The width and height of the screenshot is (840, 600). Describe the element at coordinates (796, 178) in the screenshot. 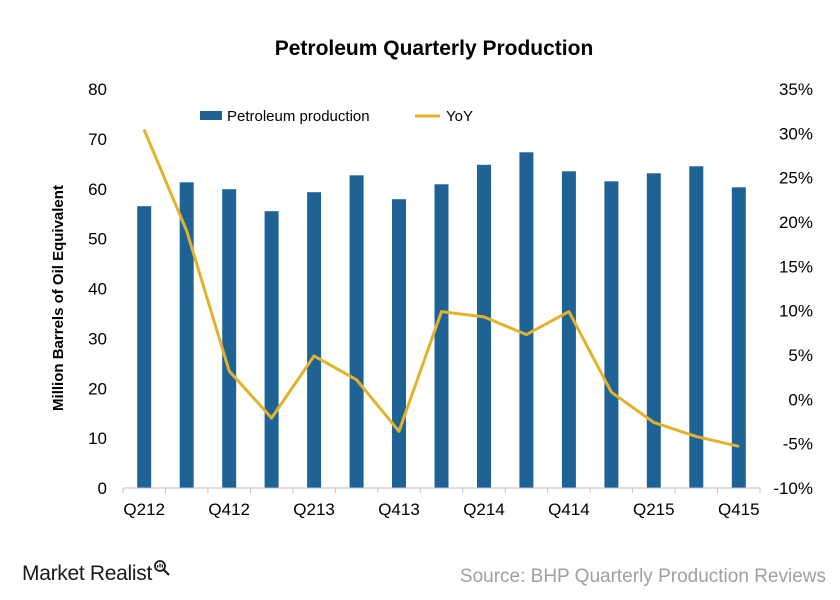

I see `y2-tick-label: 25%` at that location.